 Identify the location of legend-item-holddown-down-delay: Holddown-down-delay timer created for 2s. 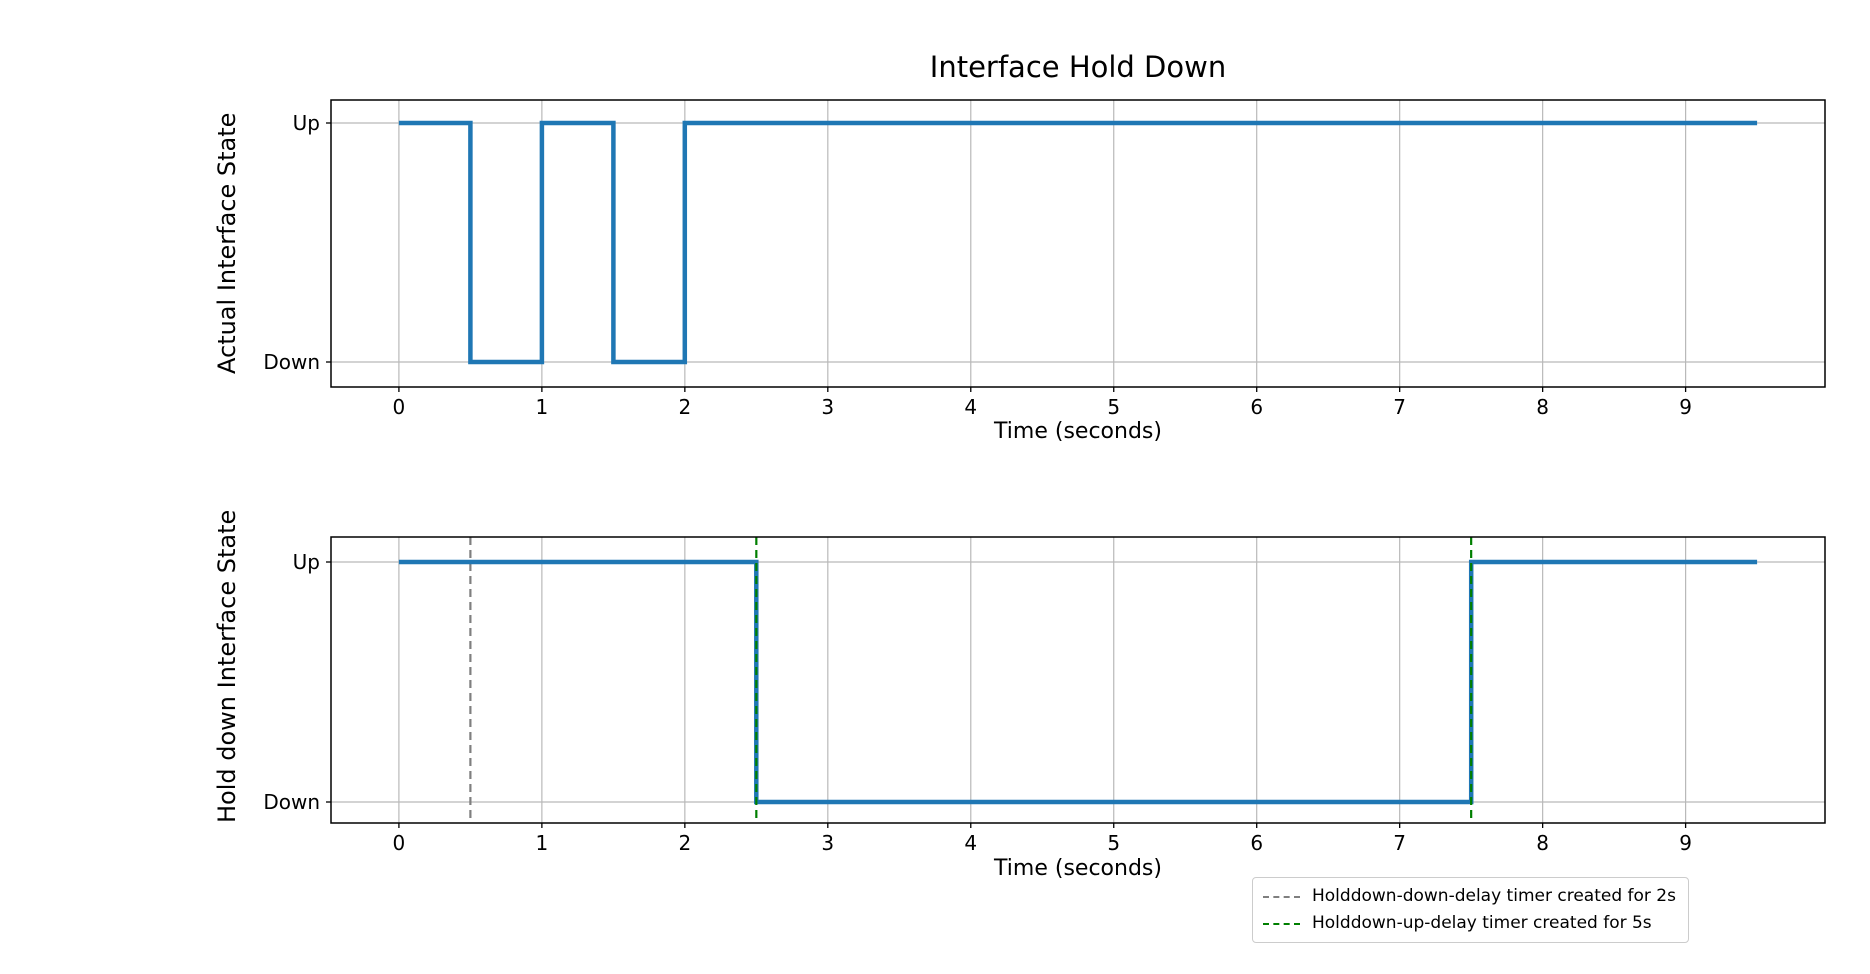
(1469, 896).